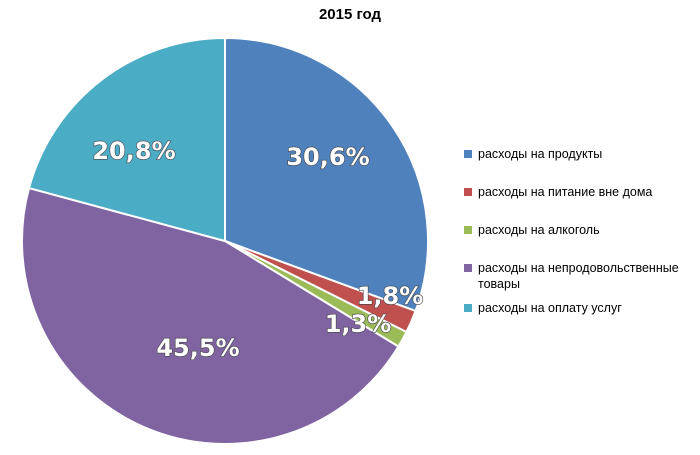 This screenshot has width=700, height=455. What do you see at coordinates (539, 230) in the screenshot?
I see `legend-label: расходы на алкоголь` at bounding box center [539, 230].